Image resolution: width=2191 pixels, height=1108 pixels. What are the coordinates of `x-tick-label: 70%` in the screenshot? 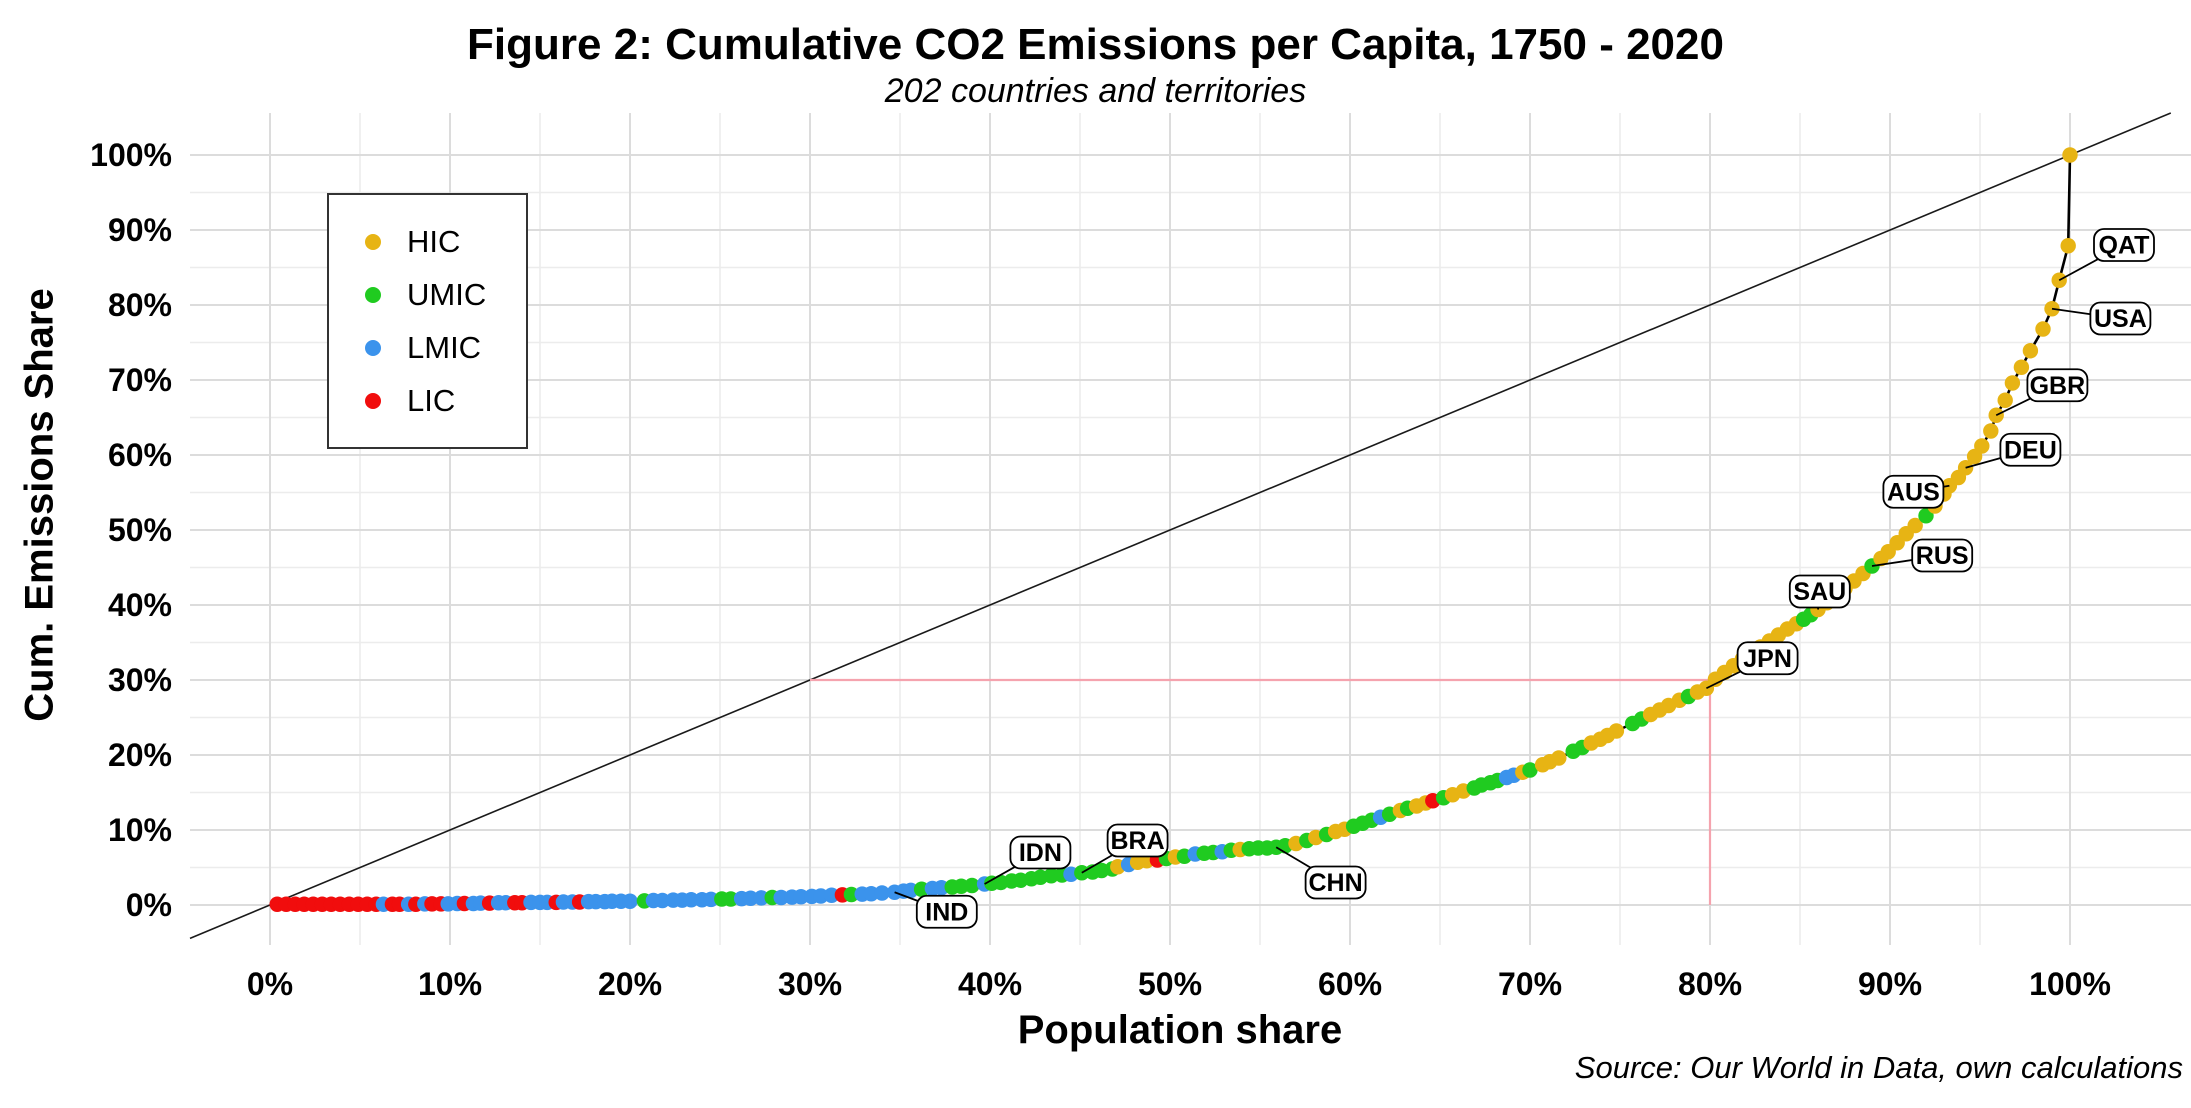 It's located at (1530, 984).